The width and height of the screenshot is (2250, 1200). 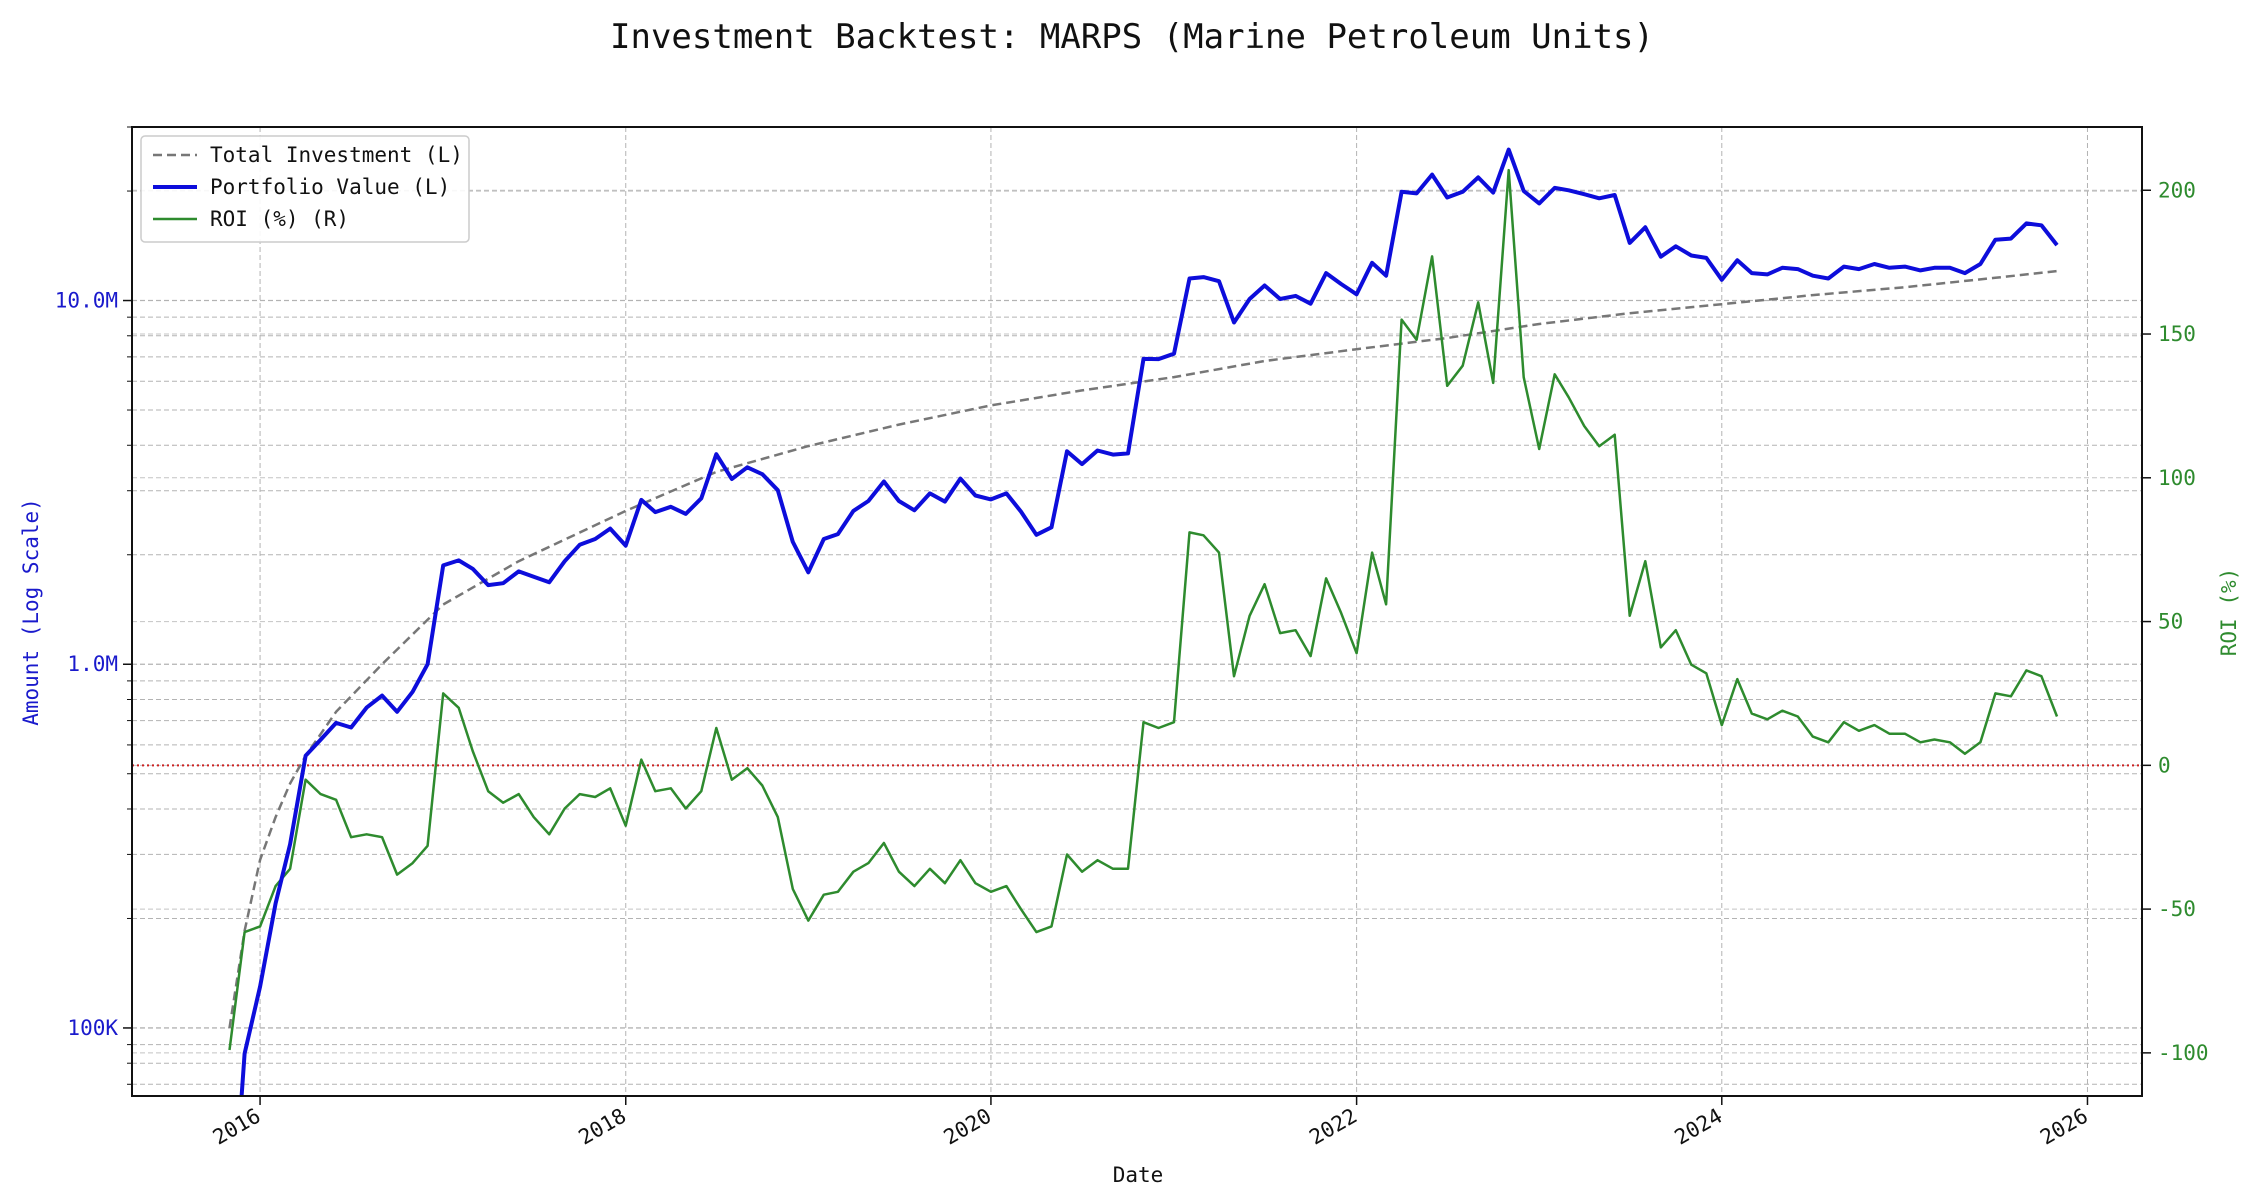 I want to click on y-right-tick-label: 50, so click(x=2170, y=622).